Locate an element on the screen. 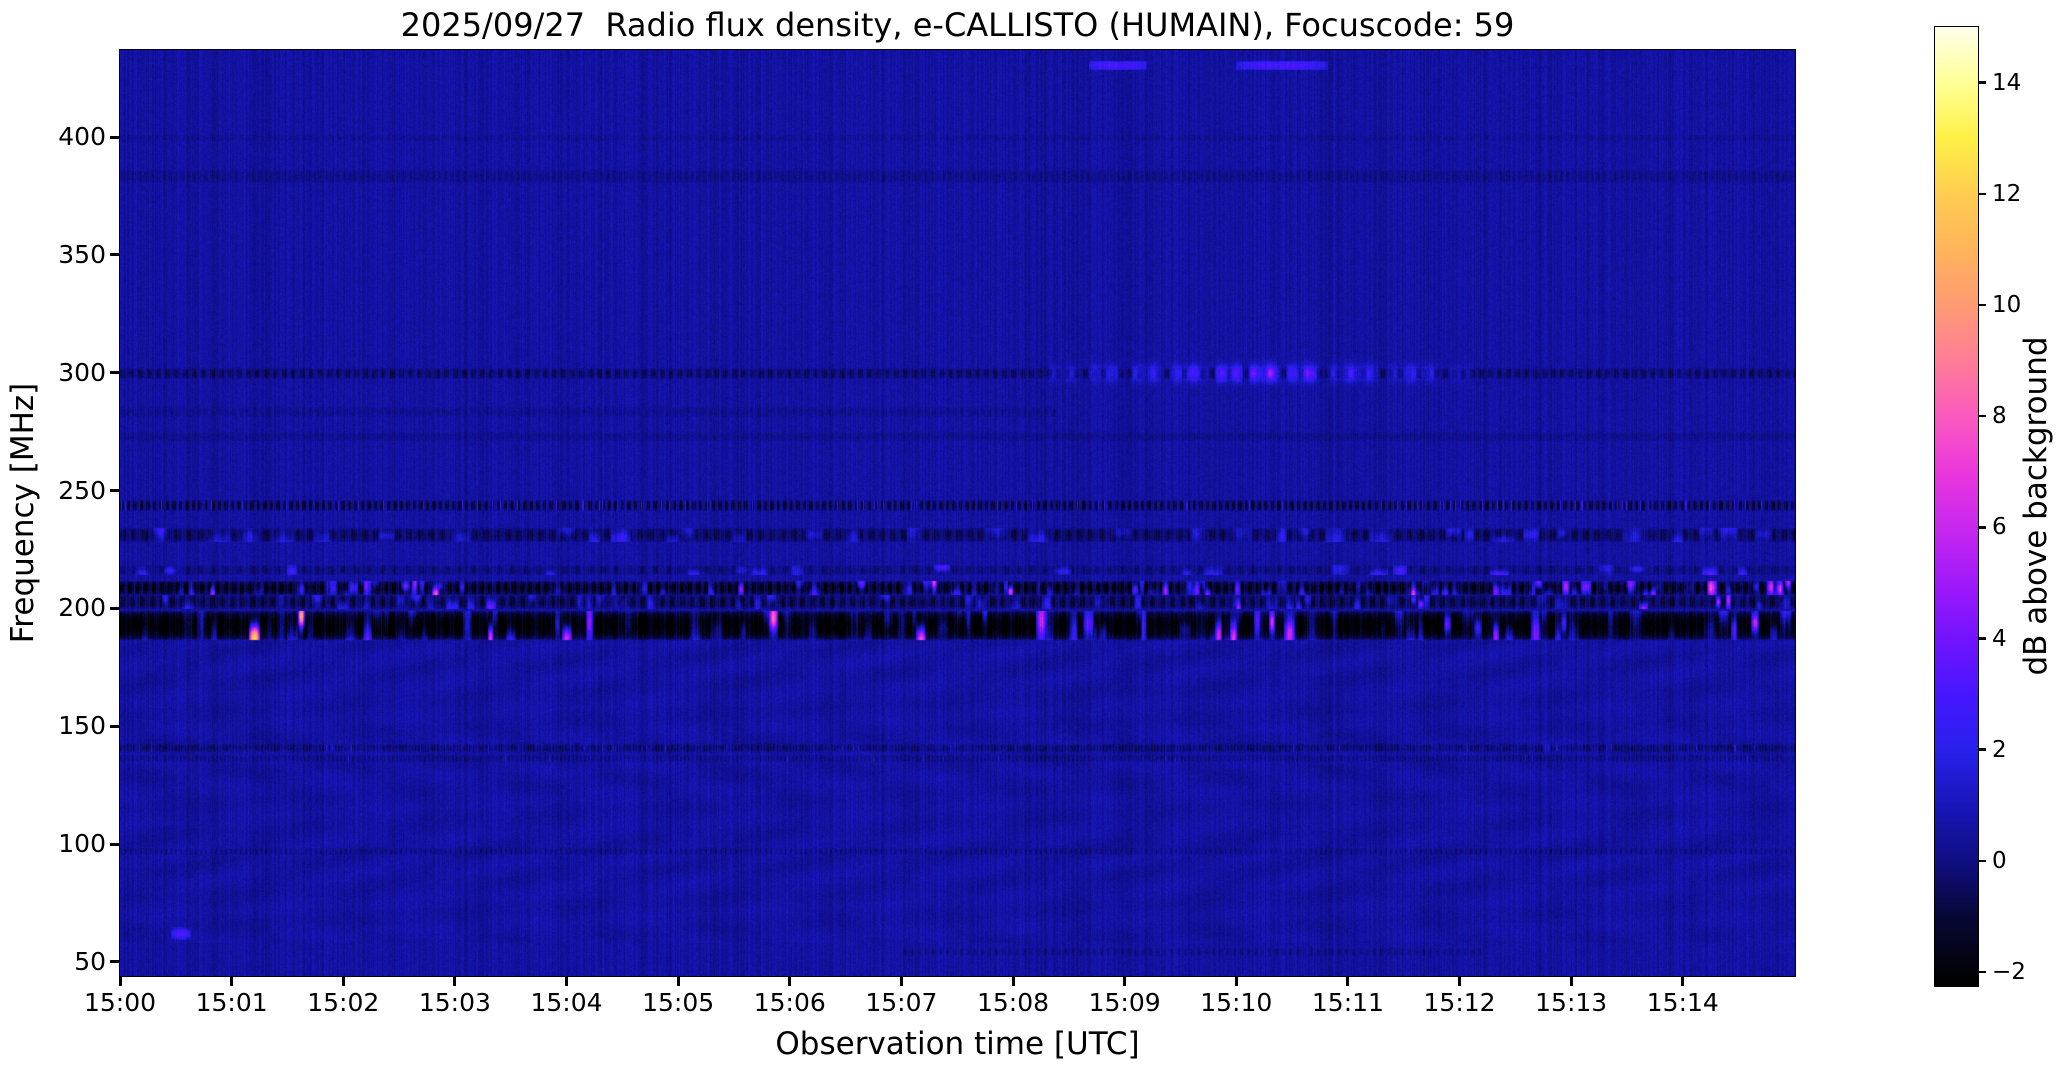  x-tick-label: 15:08 is located at coordinates (1013, 1002).